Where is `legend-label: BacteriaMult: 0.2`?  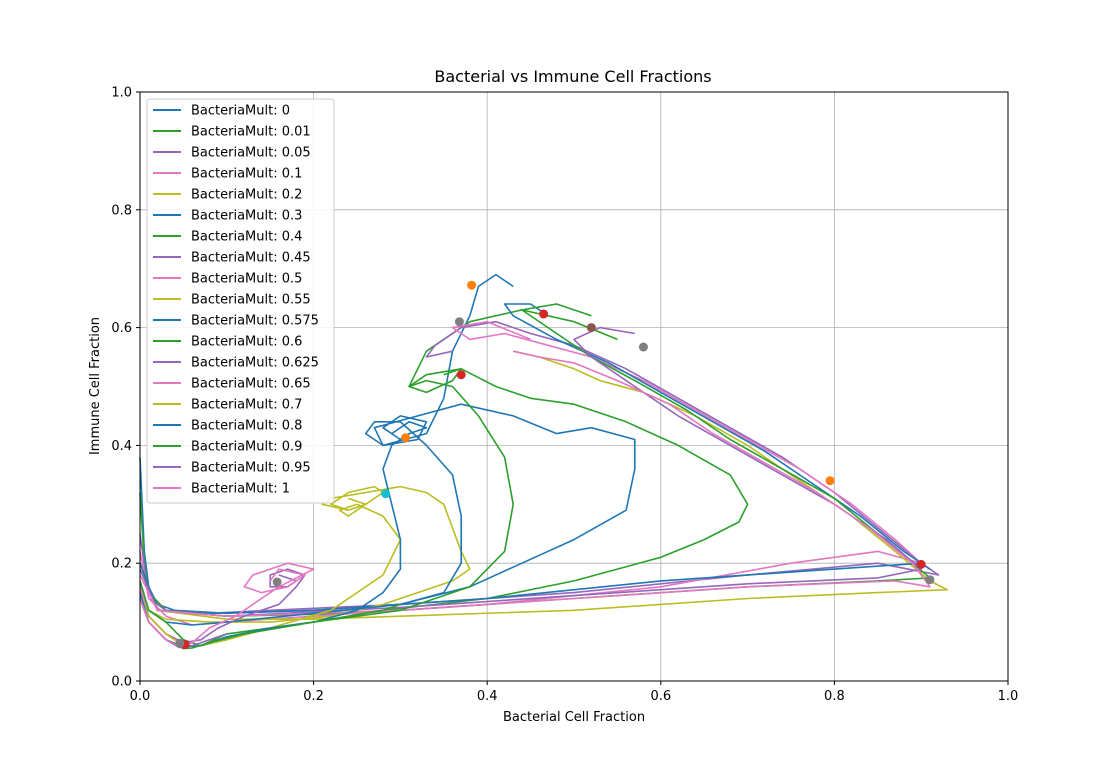 legend-label: BacteriaMult: 0.2 is located at coordinates (246, 195).